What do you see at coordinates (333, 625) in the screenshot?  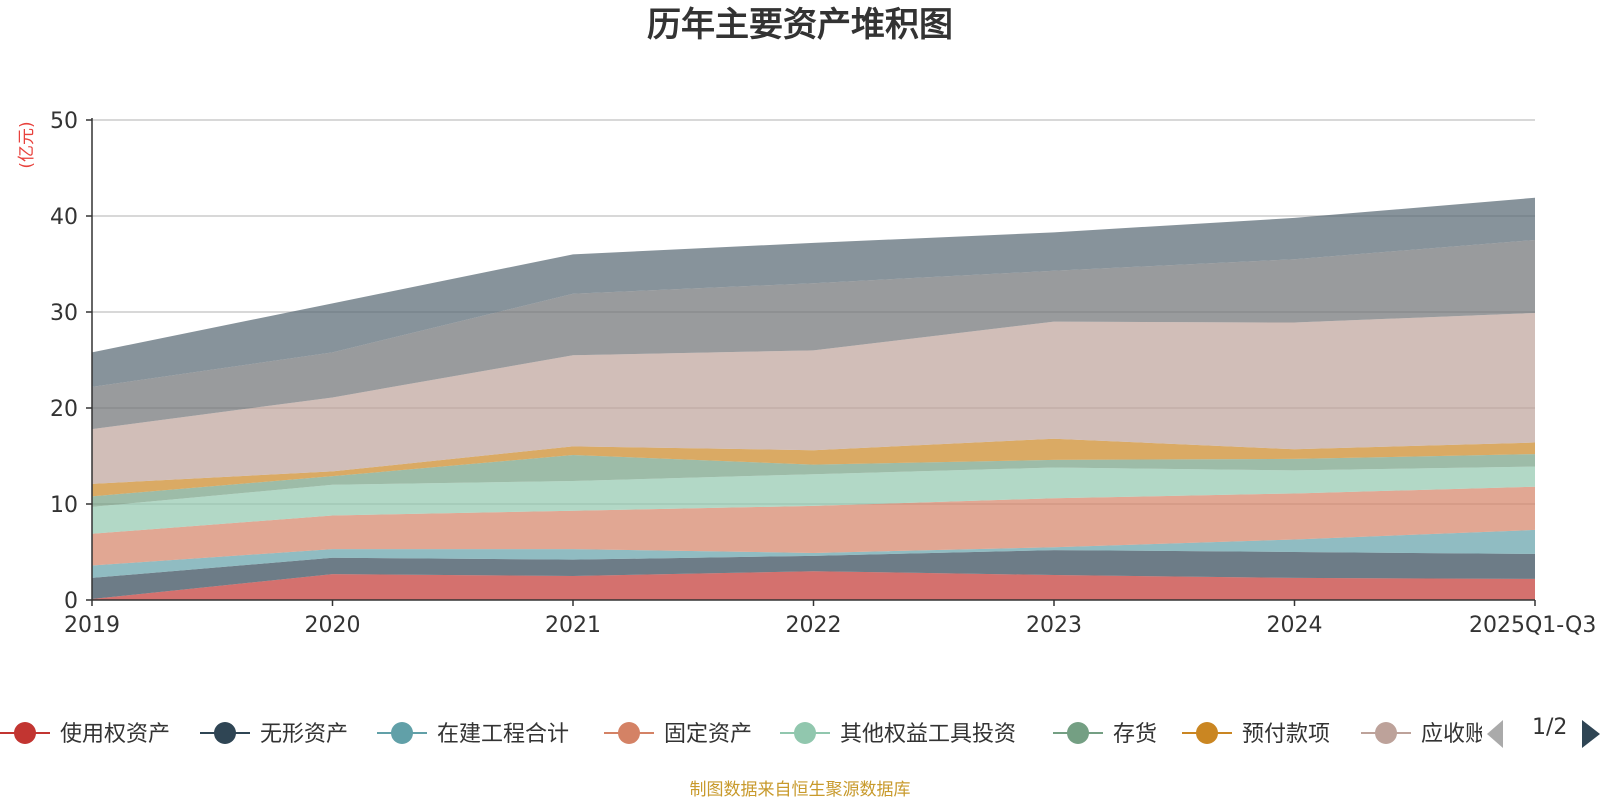 I see `x-tick-label: 2020` at bounding box center [333, 625].